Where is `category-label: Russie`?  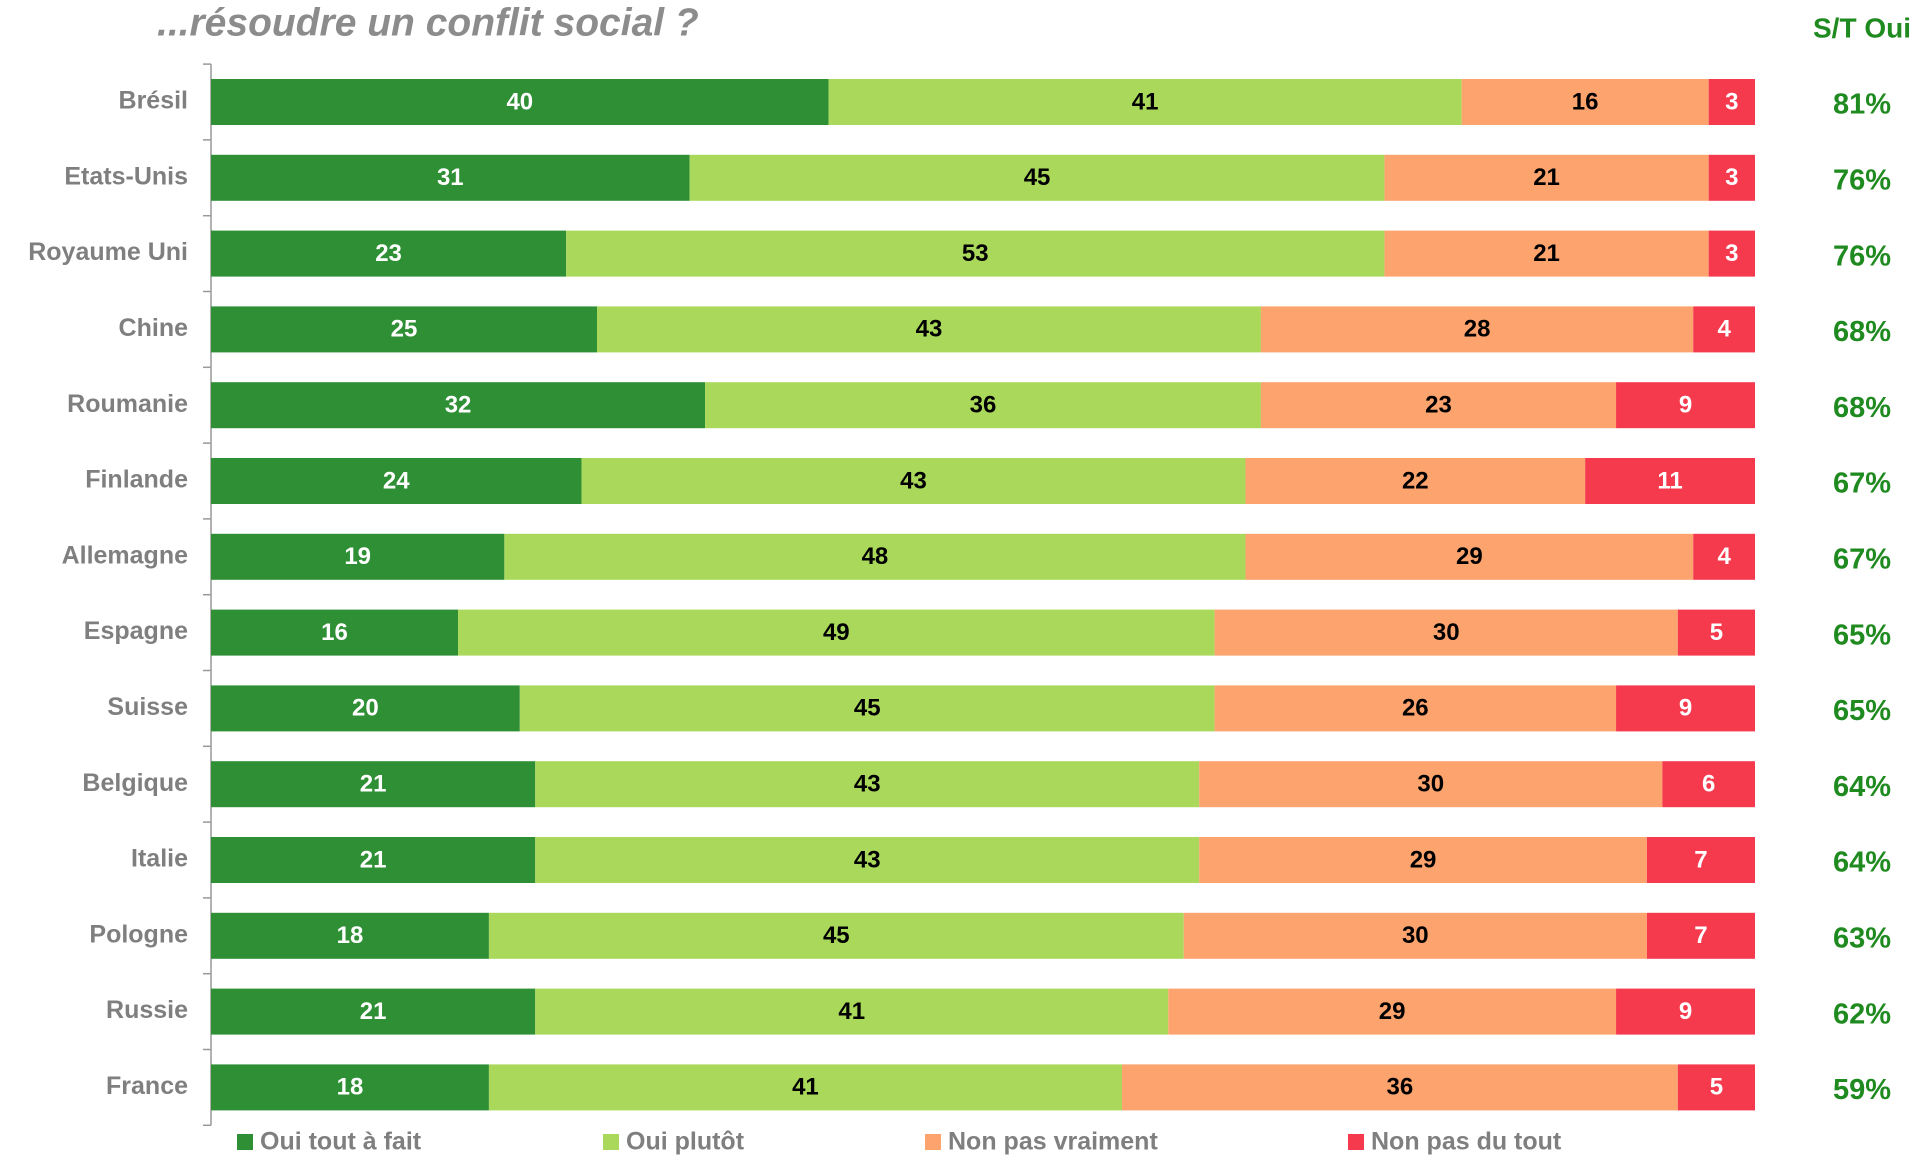 category-label: Russie is located at coordinates (147, 1010).